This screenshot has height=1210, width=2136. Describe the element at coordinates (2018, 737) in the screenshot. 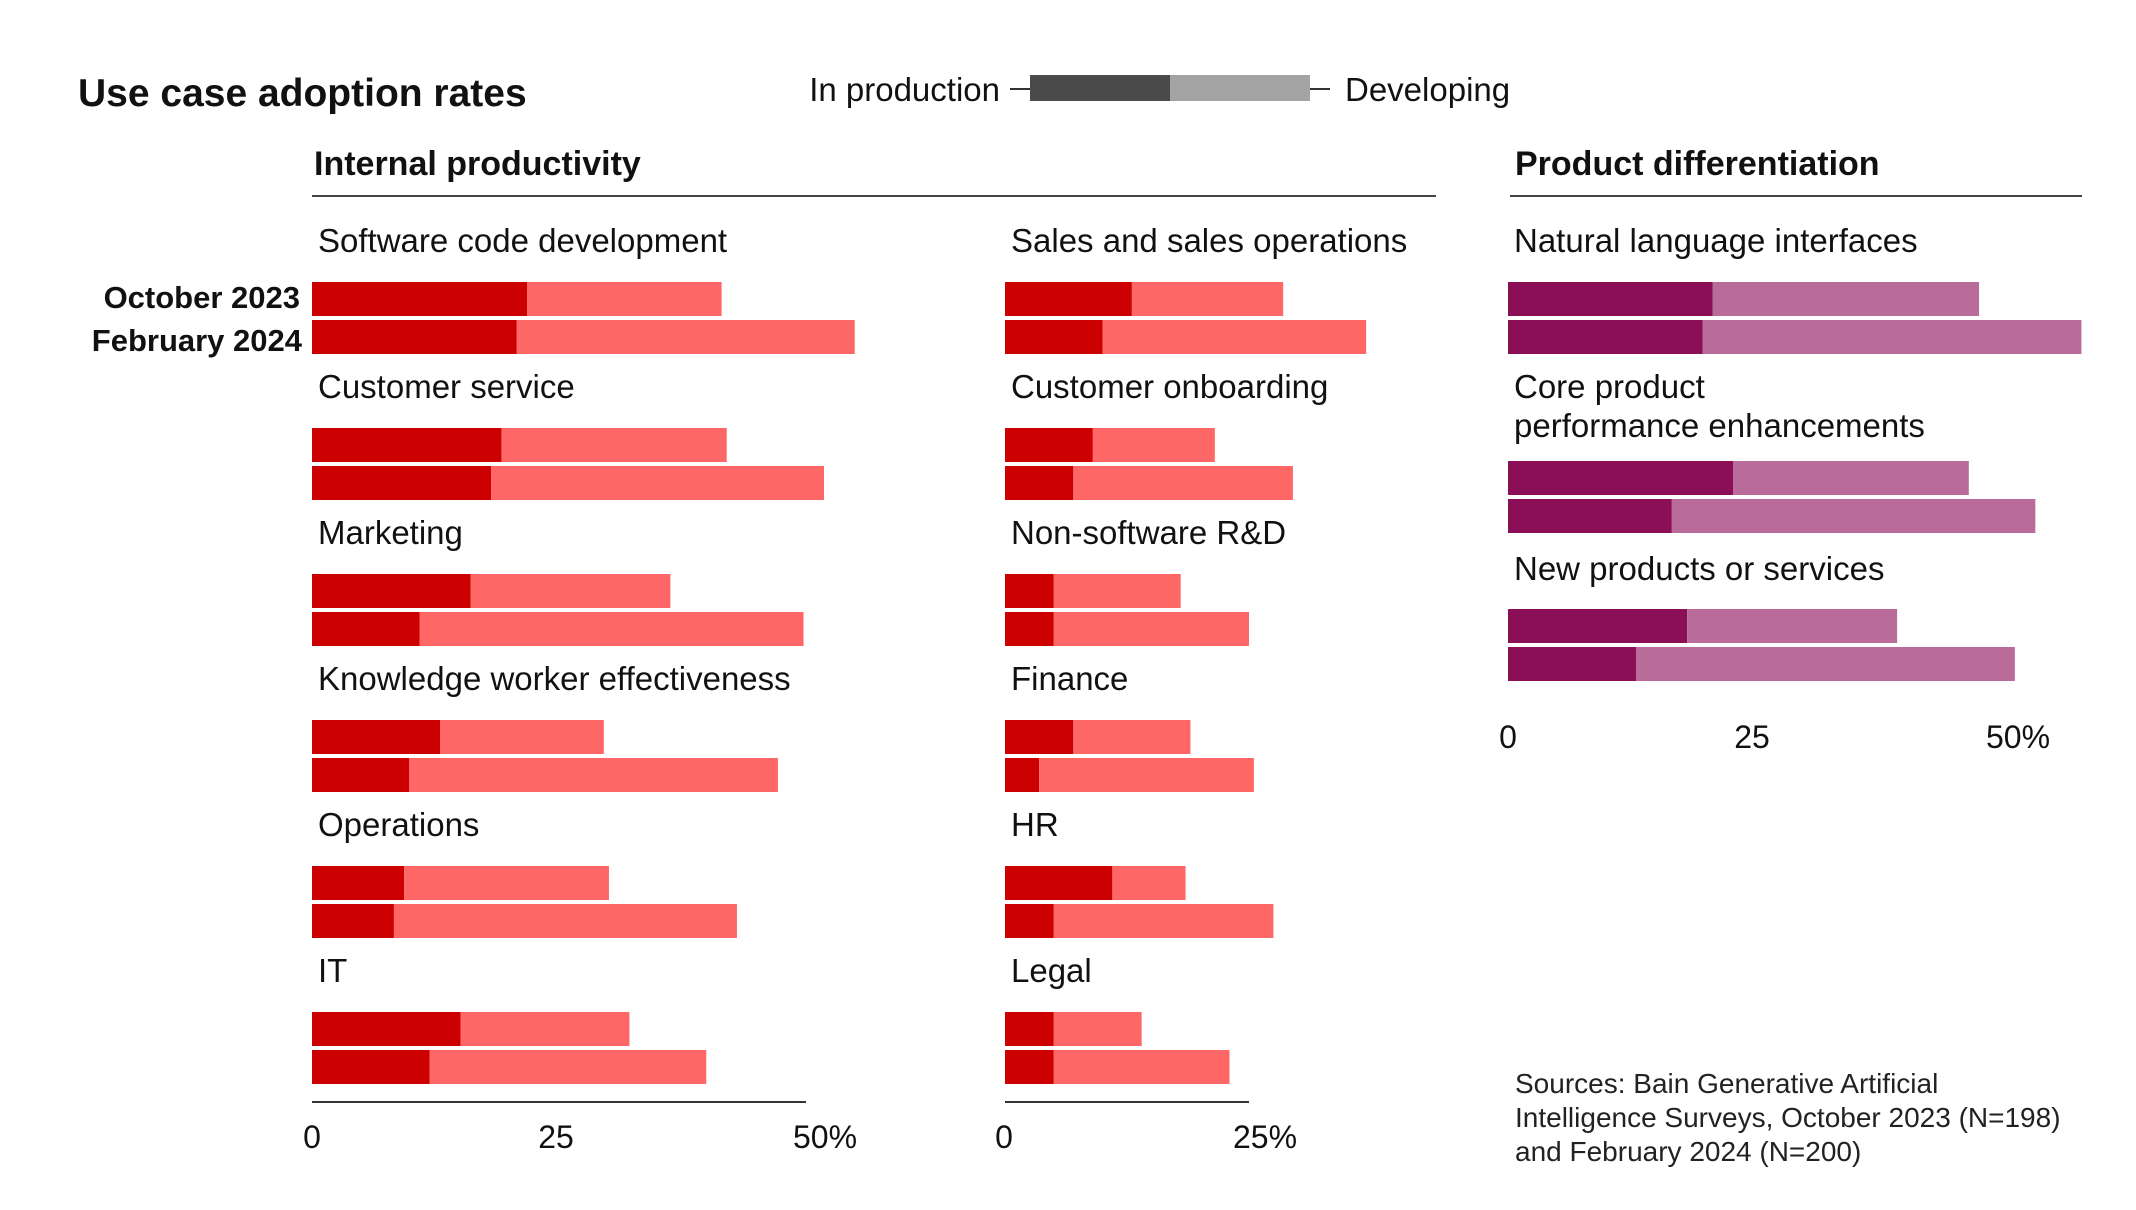

I see `x-tick-label-2-2: 50%` at that location.